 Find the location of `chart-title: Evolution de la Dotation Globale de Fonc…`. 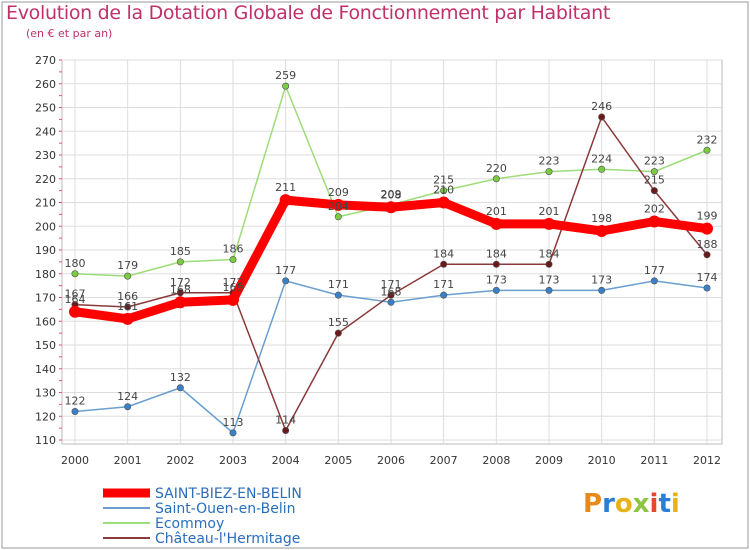

chart-title: Evolution de la Dotation Globale de Fonc… is located at coordinates (308, 13).